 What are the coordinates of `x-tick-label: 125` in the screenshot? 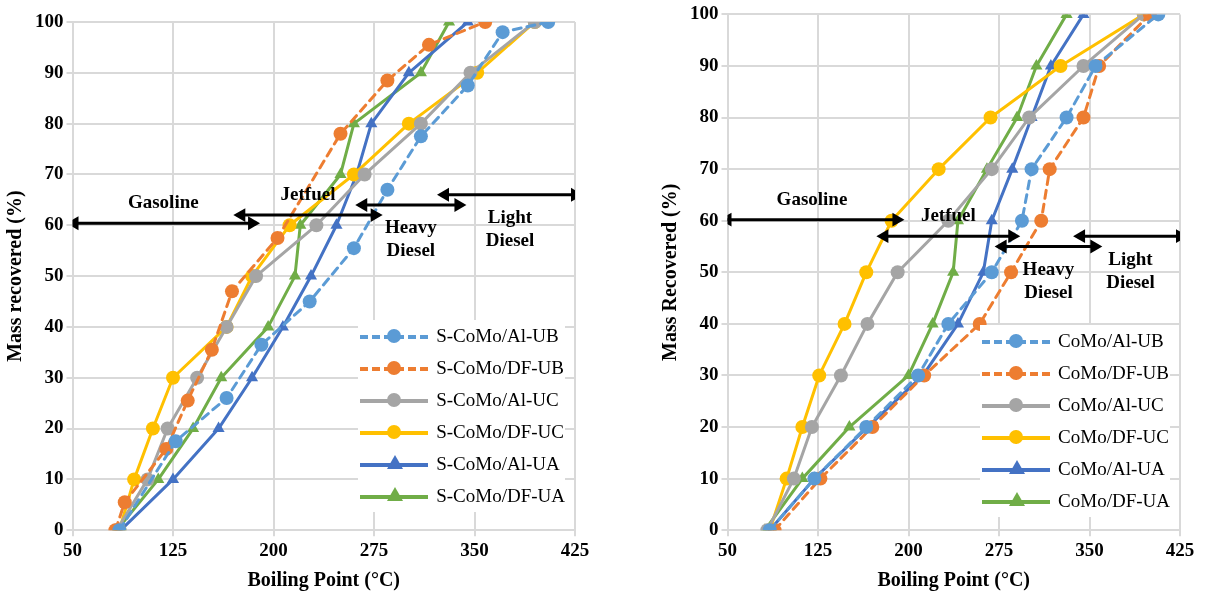 It's located at (173, 549).